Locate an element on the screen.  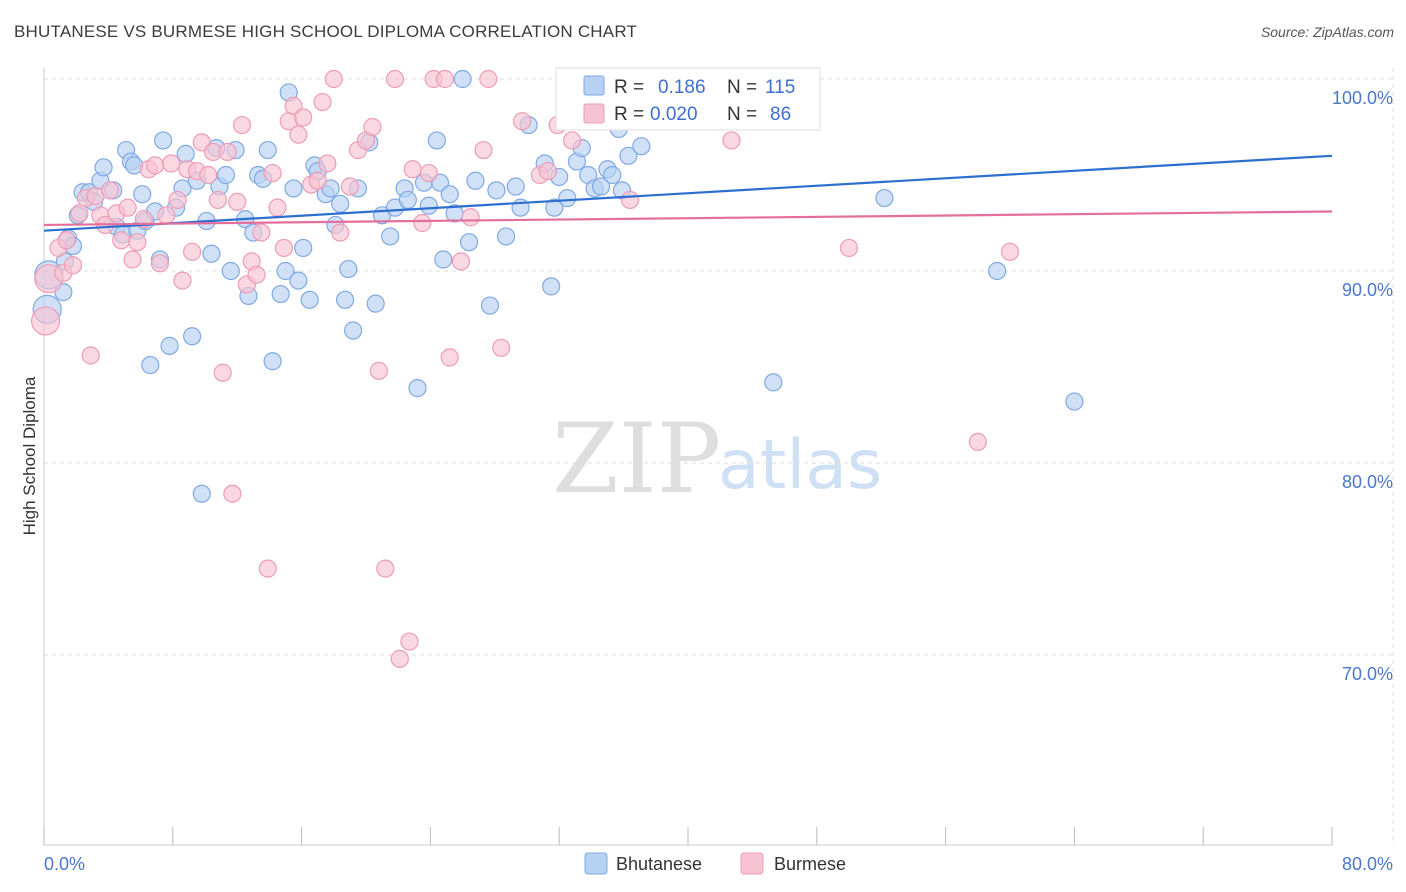
legend-r-value-1: 0.186 is located at coordinates (682, 87).